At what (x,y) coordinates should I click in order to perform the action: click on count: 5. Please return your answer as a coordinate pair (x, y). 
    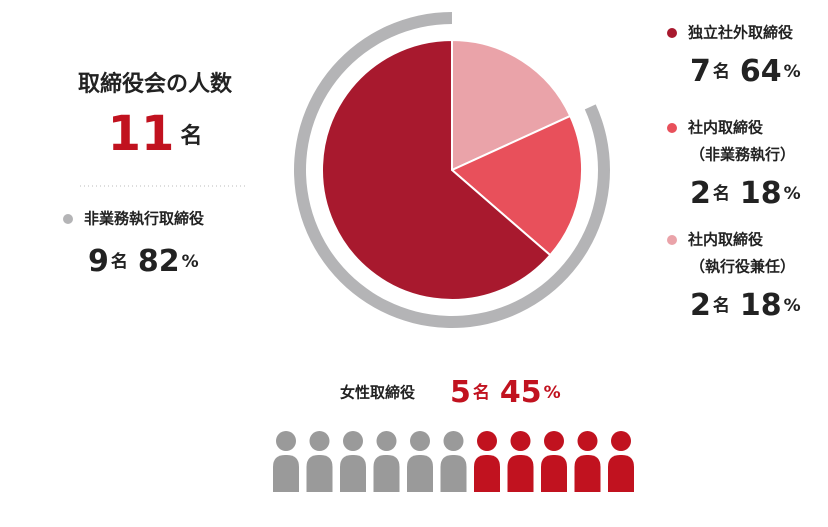
    Looking at the image, I should click on (460, 392).